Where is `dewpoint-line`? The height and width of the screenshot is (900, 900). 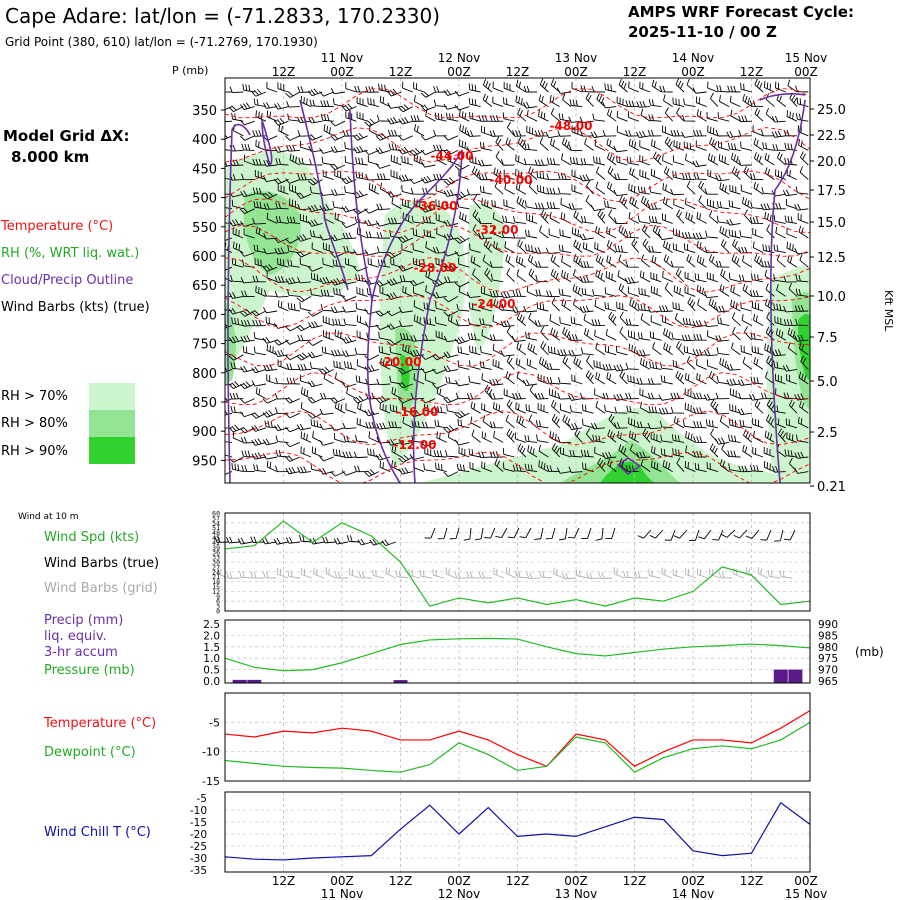
dewpoint-line is located at coordinates (517, 747).